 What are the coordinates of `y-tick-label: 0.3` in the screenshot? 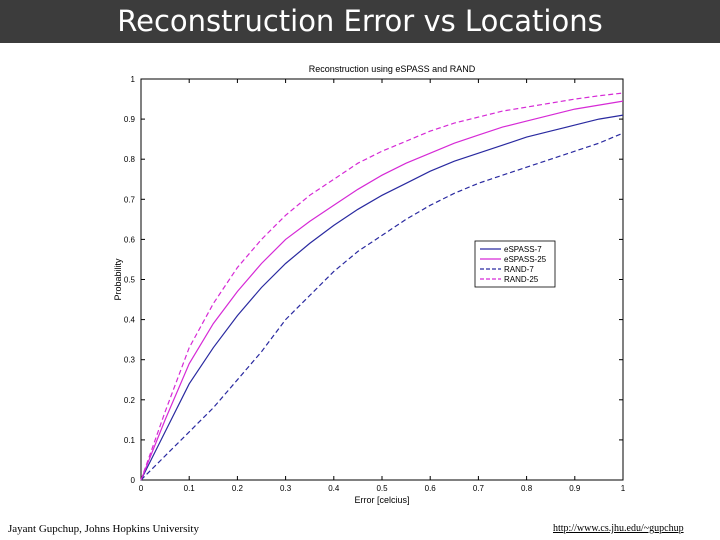 It's located at (130, 360).